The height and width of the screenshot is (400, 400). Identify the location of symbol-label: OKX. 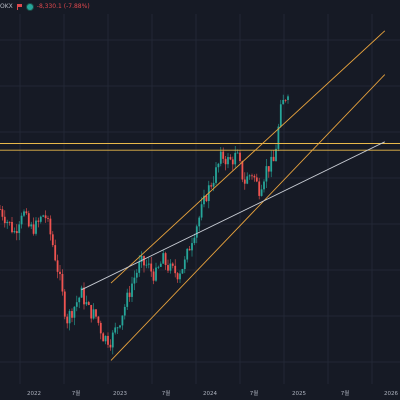
(6, 6).